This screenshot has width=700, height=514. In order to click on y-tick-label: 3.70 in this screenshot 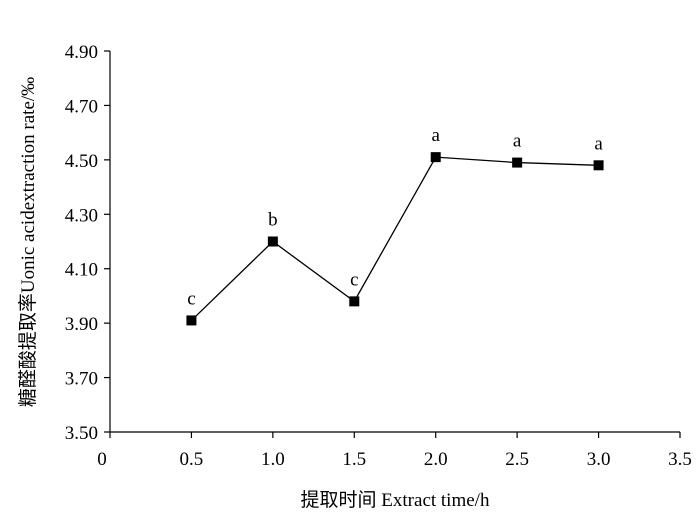, I will do `click(81, 379)`.